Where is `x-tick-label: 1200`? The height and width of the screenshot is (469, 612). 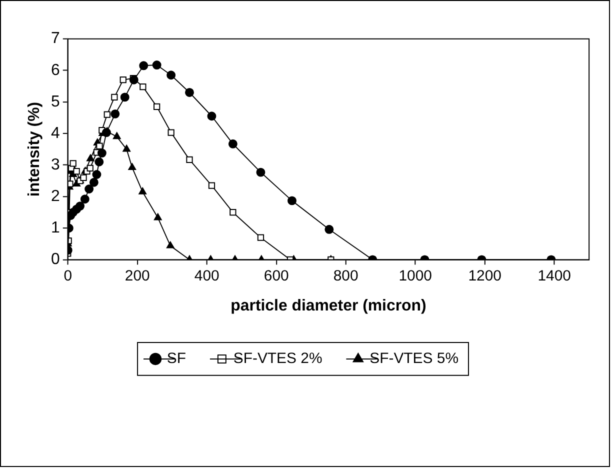 x-tick-label: 1200 is located at coordinates (485, 276).